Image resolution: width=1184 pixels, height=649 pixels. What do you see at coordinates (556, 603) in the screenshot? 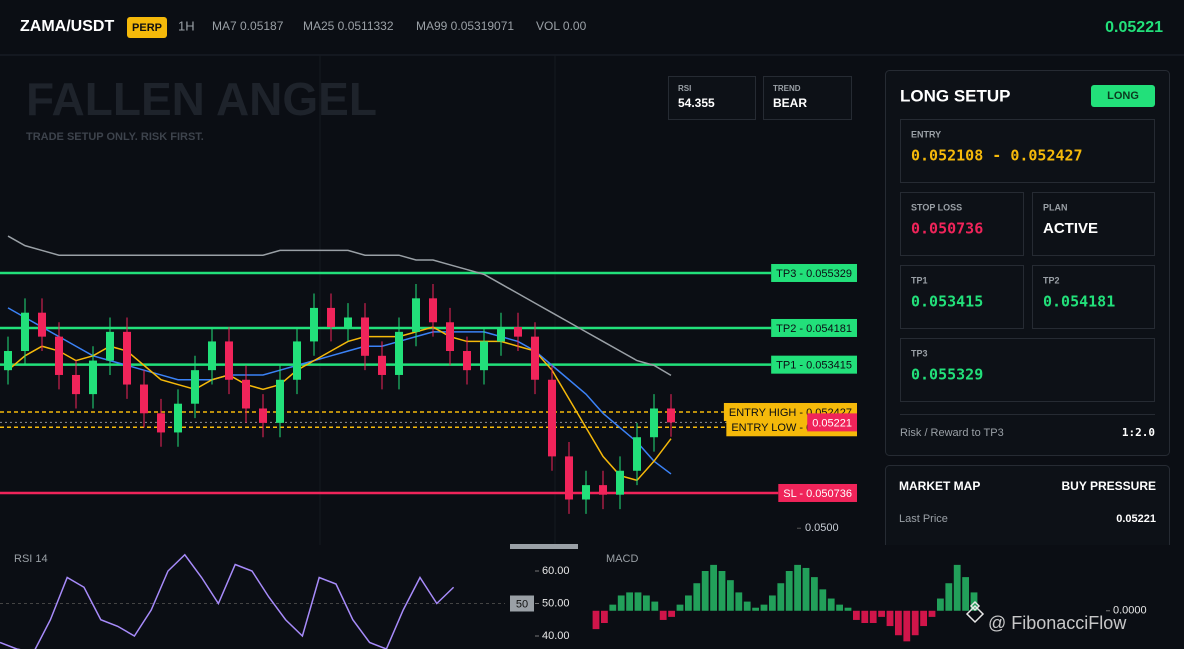
I see `y-tick-label: 50.00` at bounding box center [556, 603].